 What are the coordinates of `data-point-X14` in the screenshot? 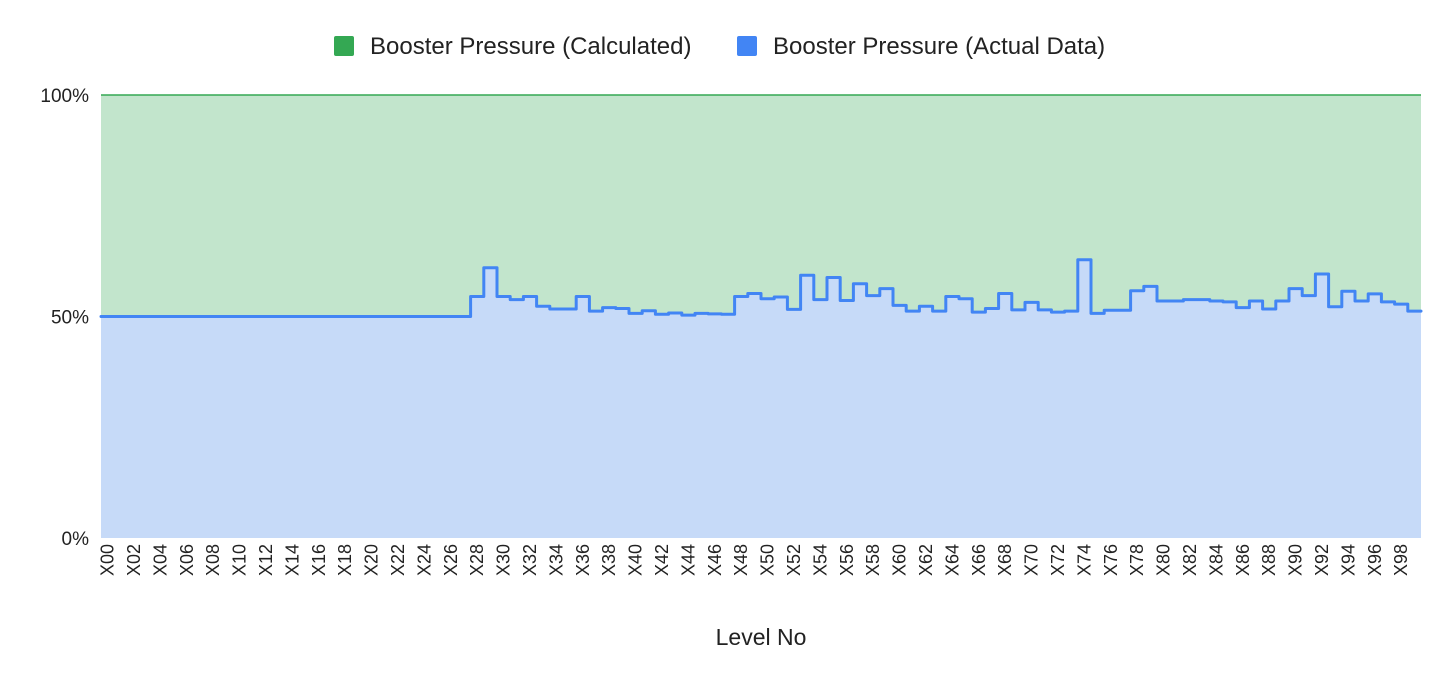 It's located at (292, 317).